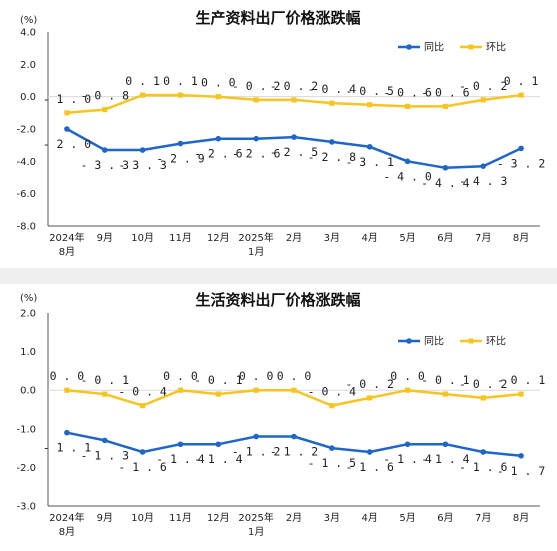 Image resolution: width=557 pixels, height=551 pixels. Describe the element at coordinates (26, 162) in the screenshot. I see `y-tick-label: -4.0` at that location.